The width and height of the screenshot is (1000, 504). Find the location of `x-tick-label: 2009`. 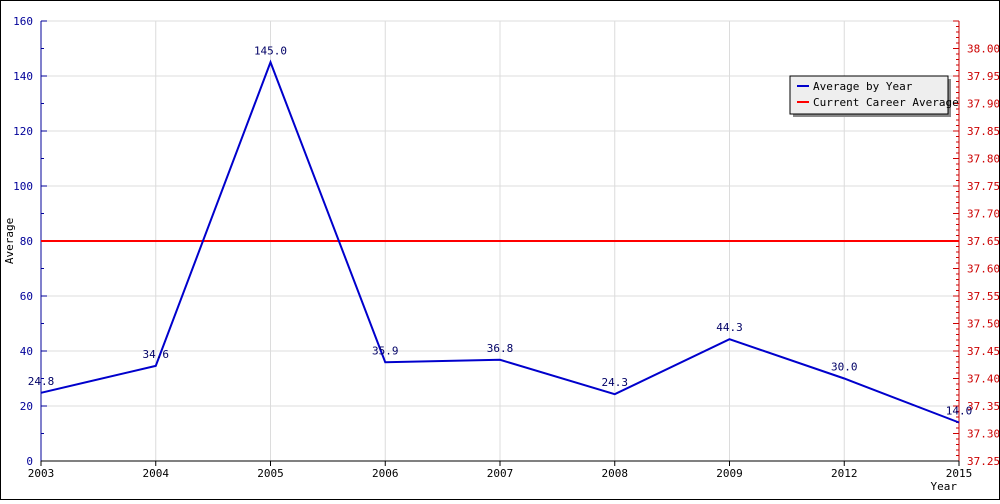

x-tick-label: 2009 is located at coordinates (729, 473).